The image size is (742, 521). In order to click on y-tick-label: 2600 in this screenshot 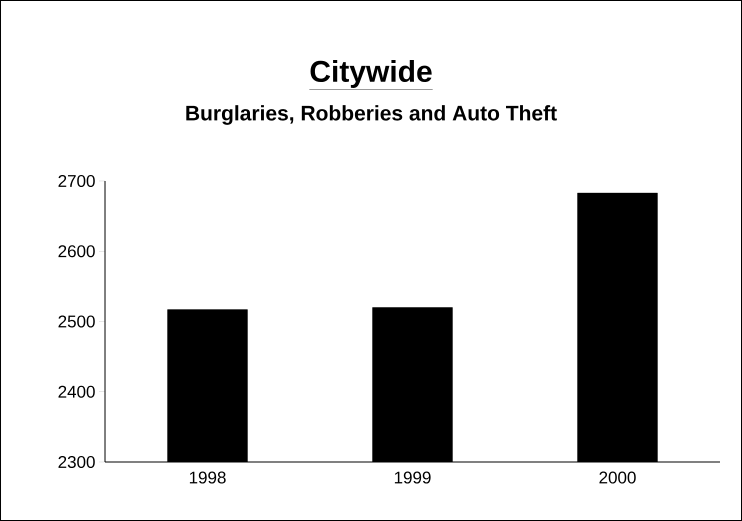, I will do `click(76, 251)`.